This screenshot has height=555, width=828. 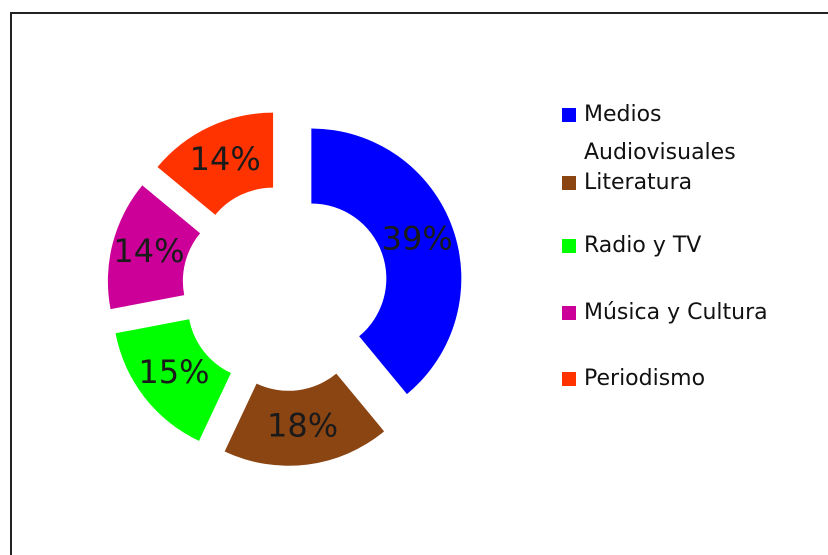 I want to click on legend-item: Música y Cultura, so click(x=688, y=313).